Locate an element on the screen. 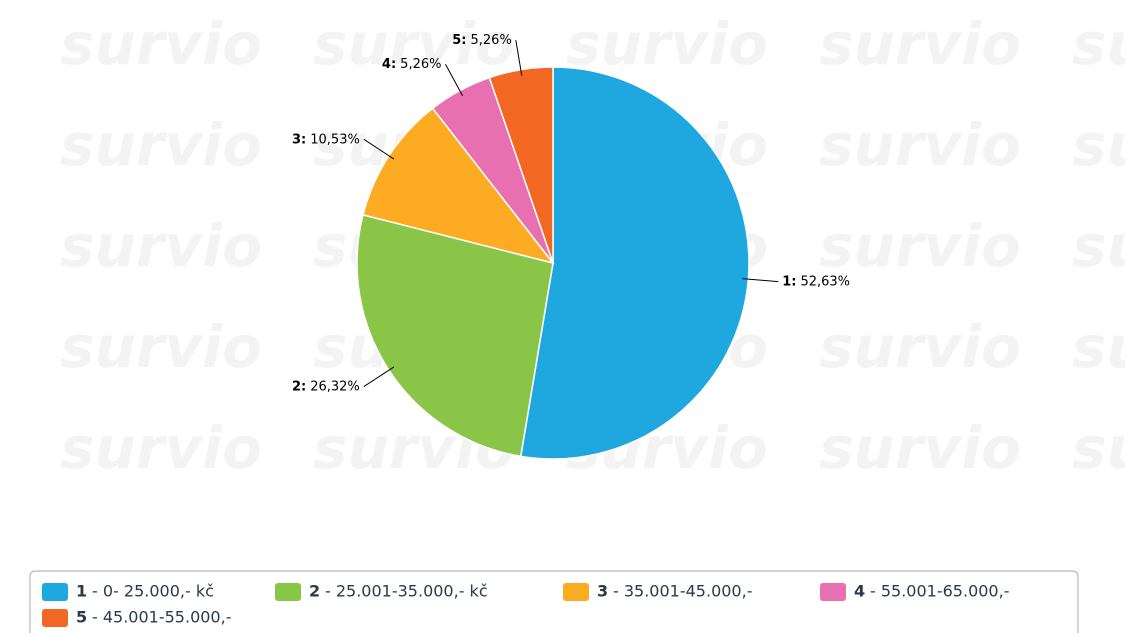  label-value: 10,53% is located at coordinates (335, 139).